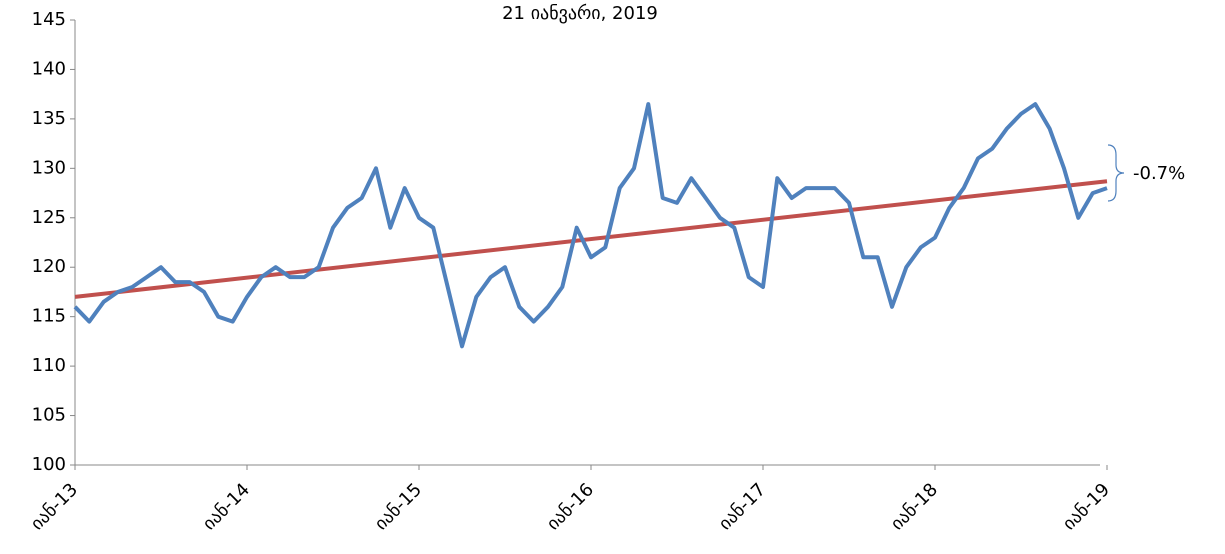  I want to click on x-tick-label: იან-16, so click(570, 506).